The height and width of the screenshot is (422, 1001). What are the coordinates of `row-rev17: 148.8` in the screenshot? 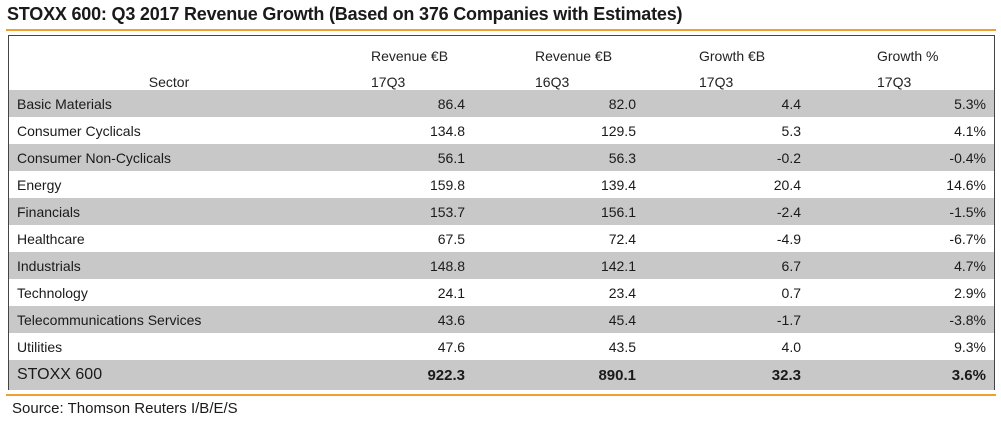 It's located at (409, 265).